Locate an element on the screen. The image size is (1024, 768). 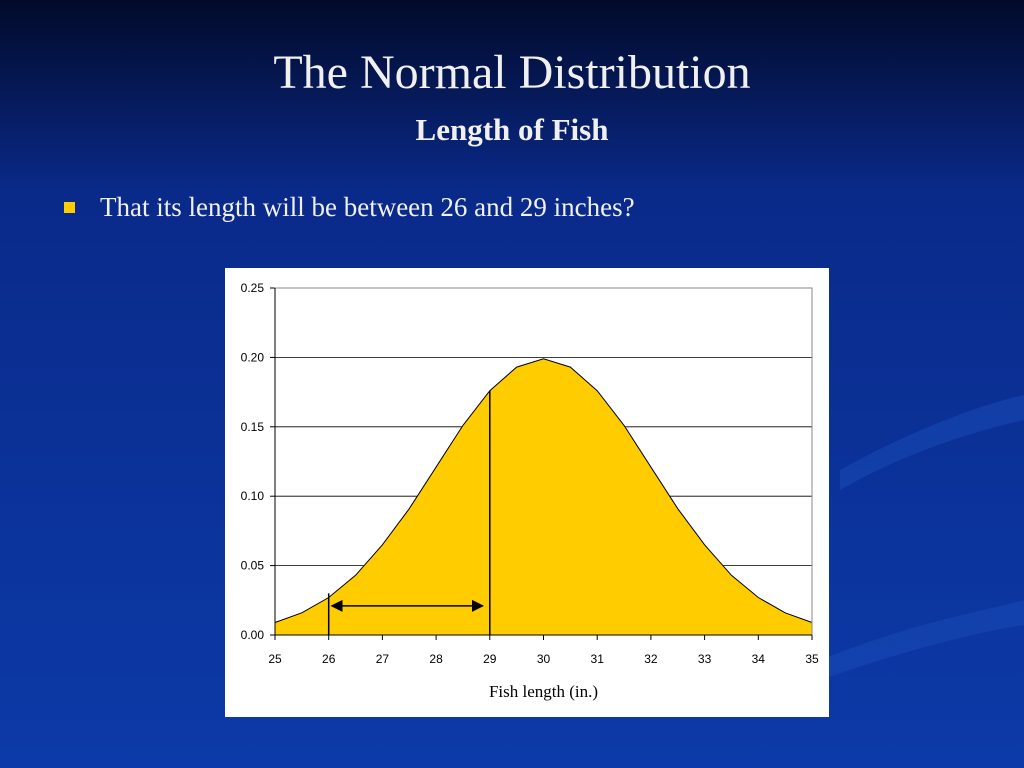
x-tick-label: 34 is located at coordinates (759, 659).